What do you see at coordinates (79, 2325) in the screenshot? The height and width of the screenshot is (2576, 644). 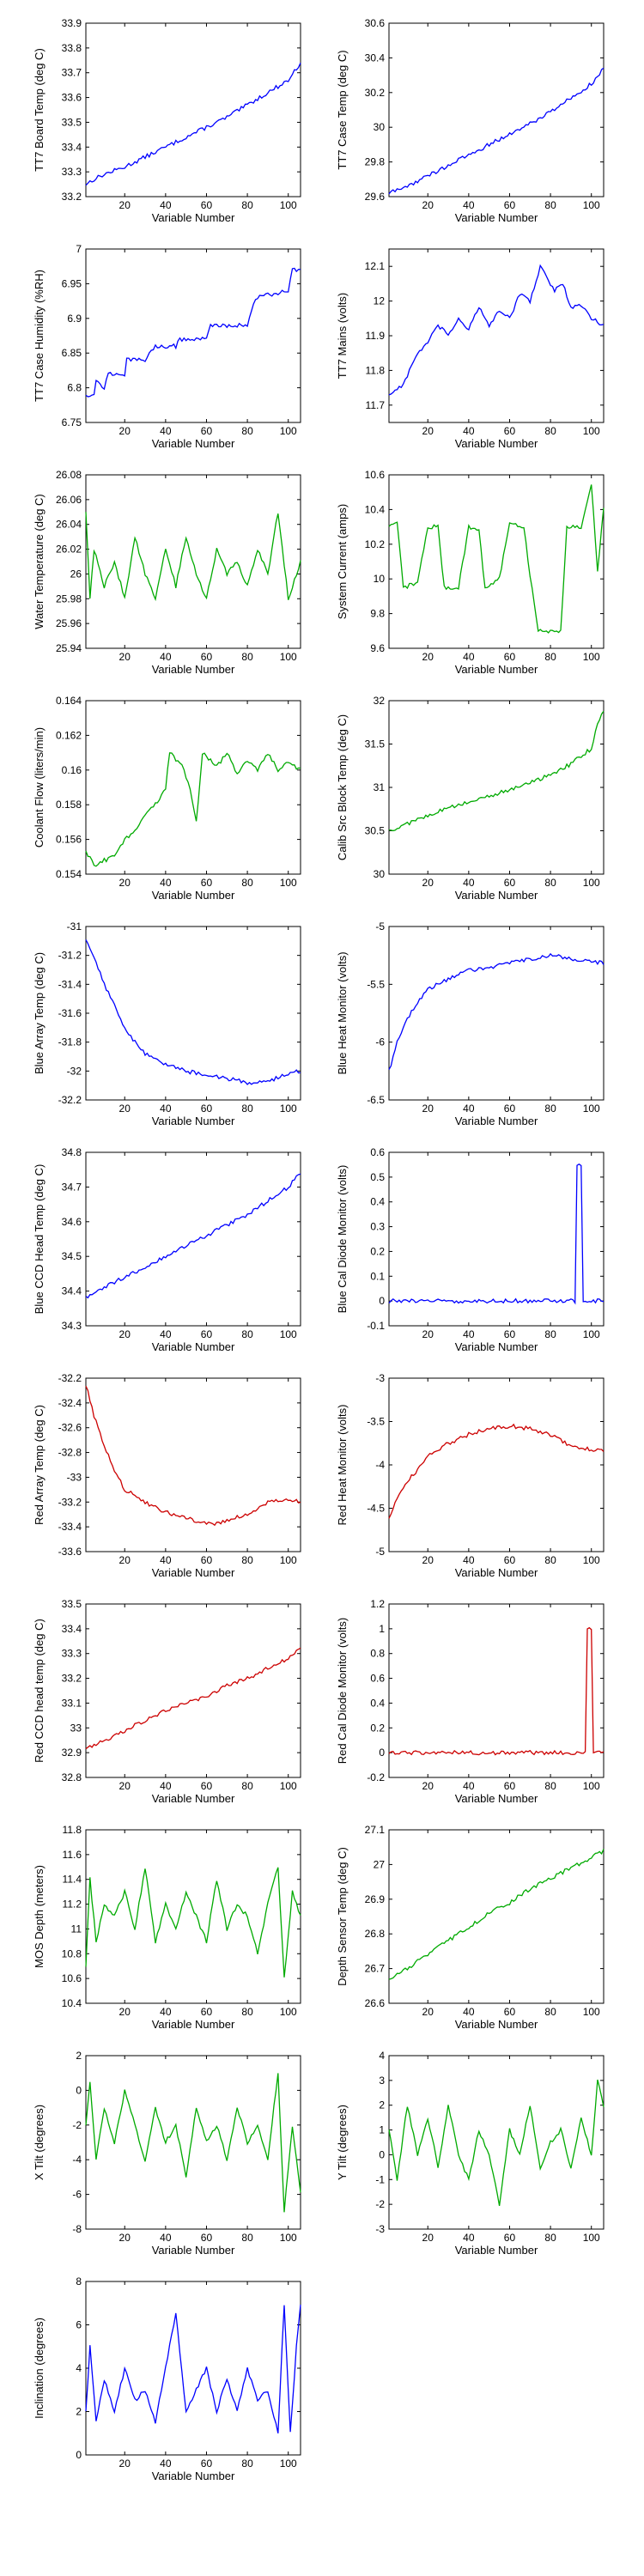 I see `y-tick-label: 6` at bounding box center [79, 2325].